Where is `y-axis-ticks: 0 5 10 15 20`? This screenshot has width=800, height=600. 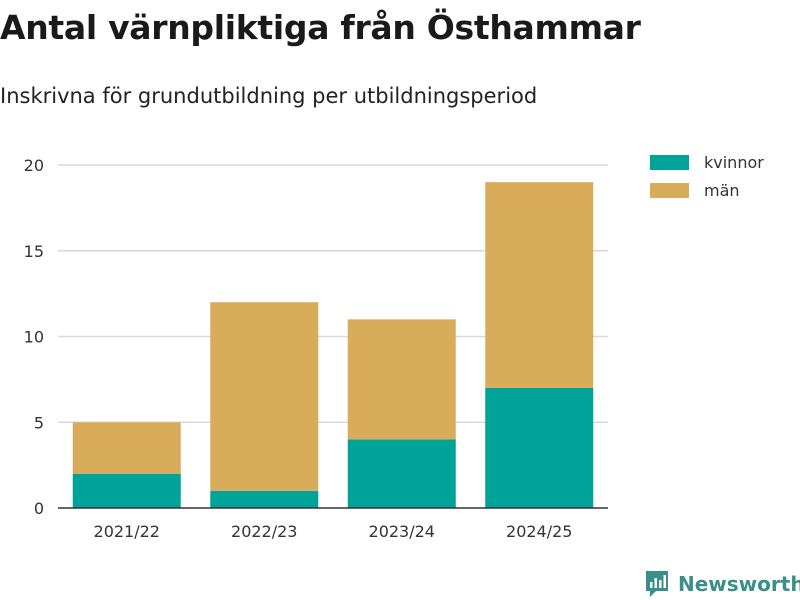
y-axis-ticks: 0 5 10 15 20 is located at coordinates (34, 337).